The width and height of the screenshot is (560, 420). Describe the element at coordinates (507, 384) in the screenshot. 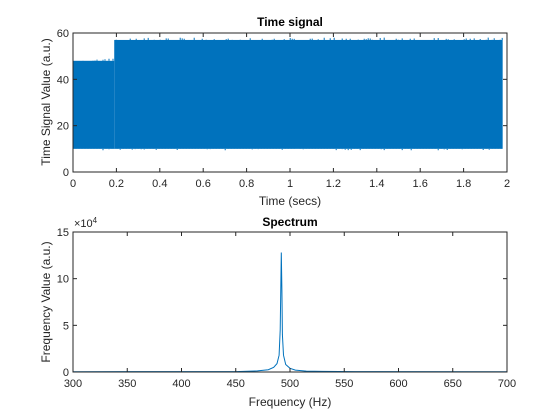

I see `spectrum-xtick-label: 700` at that location.